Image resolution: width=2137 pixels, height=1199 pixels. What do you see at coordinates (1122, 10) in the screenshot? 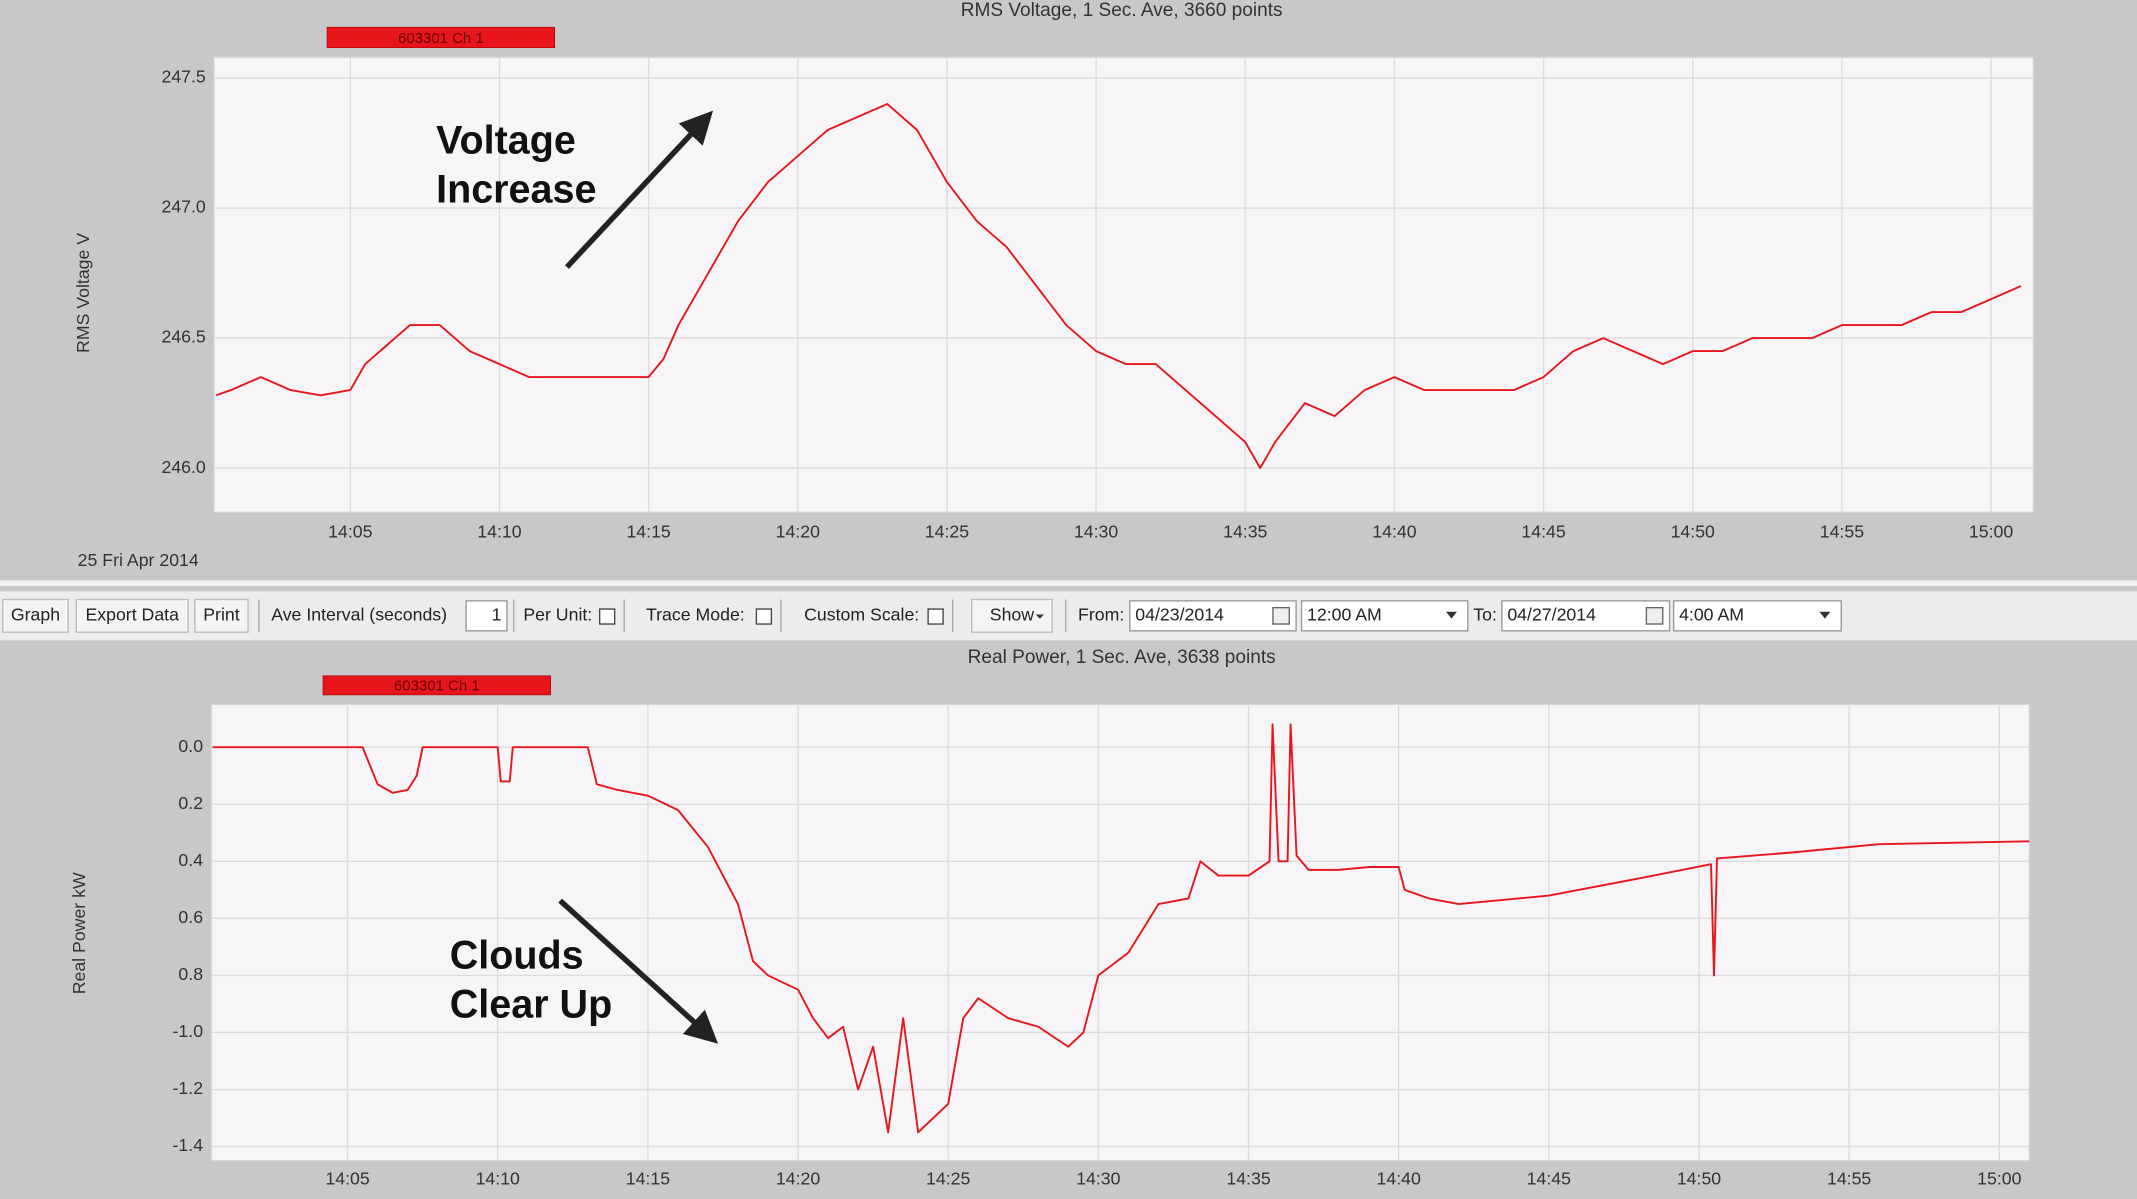
I see `chart-title: RMS Voltage, 1 Sec. Ave, 3660 points` at bounding box center [1122, 10].